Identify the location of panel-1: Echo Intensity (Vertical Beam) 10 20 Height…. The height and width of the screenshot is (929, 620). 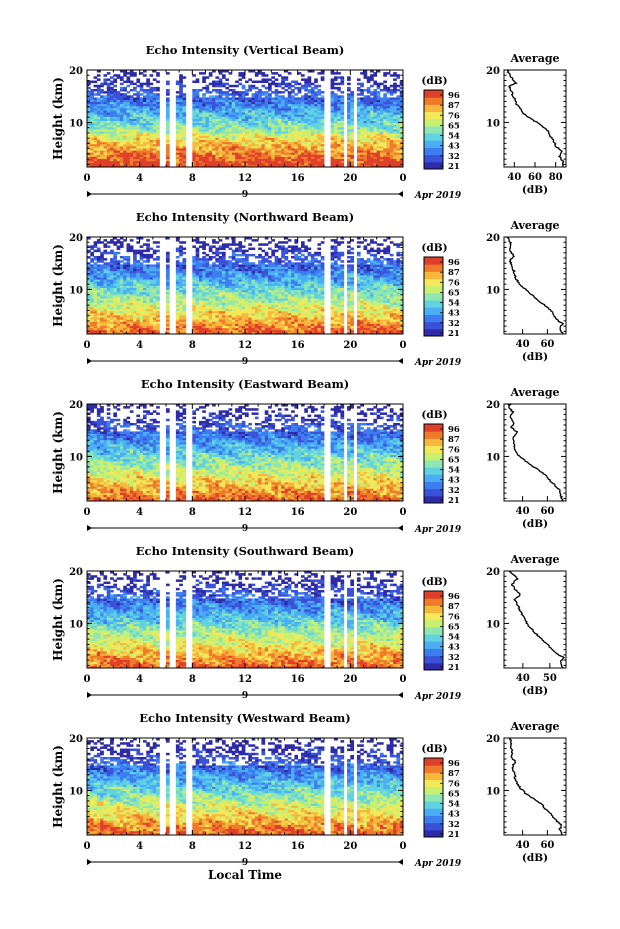
(309, 122).